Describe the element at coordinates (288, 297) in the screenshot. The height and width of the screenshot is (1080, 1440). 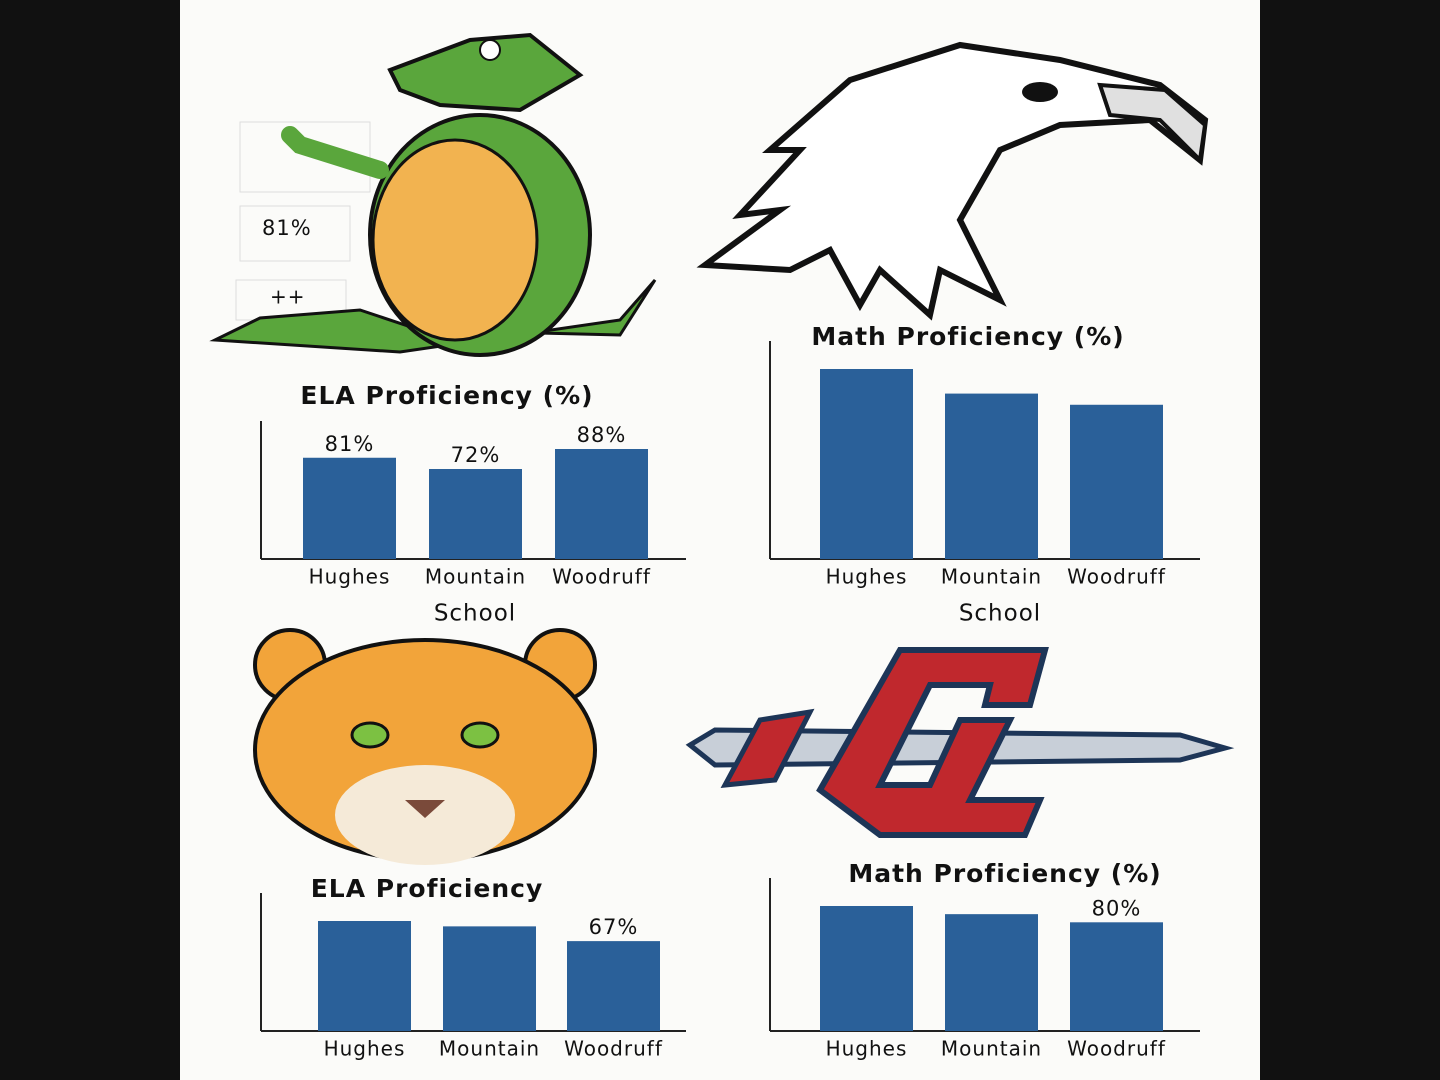
I see `annotation: ++` at that location.